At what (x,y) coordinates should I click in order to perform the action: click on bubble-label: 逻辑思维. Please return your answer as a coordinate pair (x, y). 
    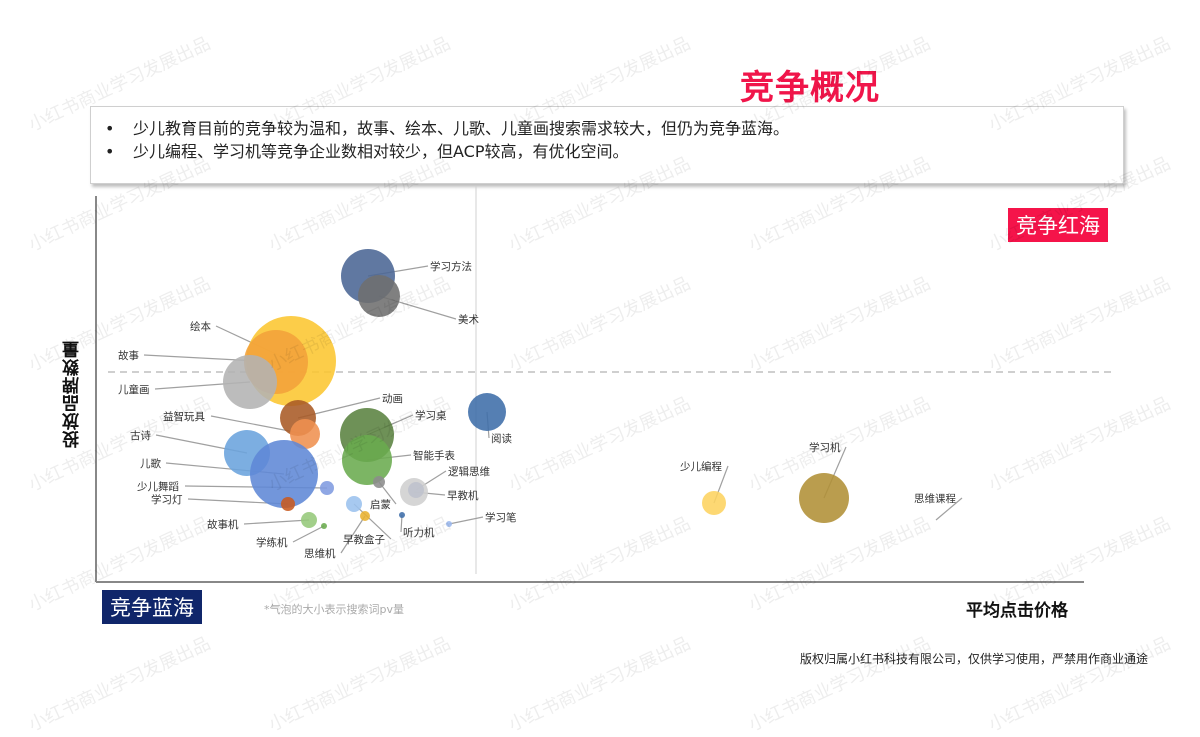
    Looking at the image, I should click on (469, 471).